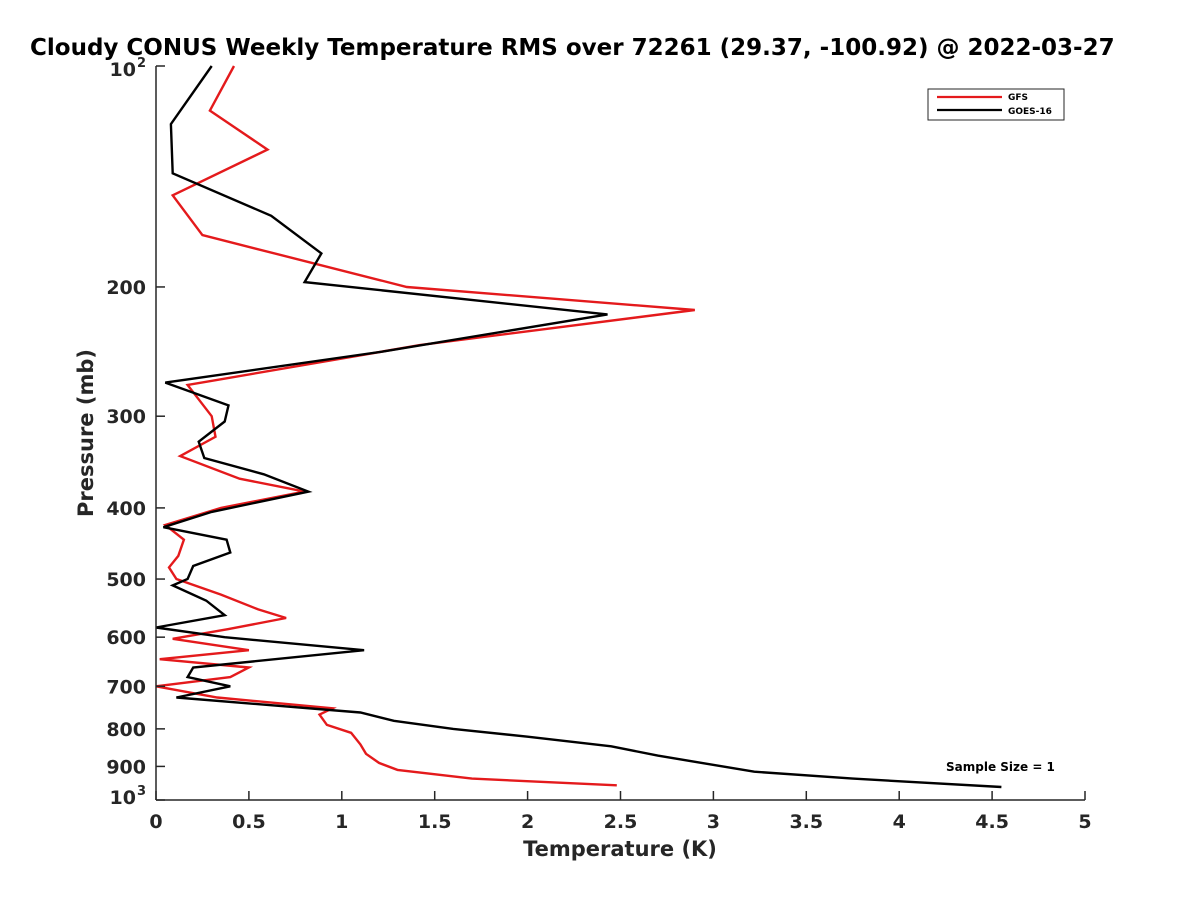 This screenshot has height=900, width=1200. What do you see at coordinates (1084, 822) in the screenshot?
I see `x-tick-label: 5` at bounding box center [1084, 822].